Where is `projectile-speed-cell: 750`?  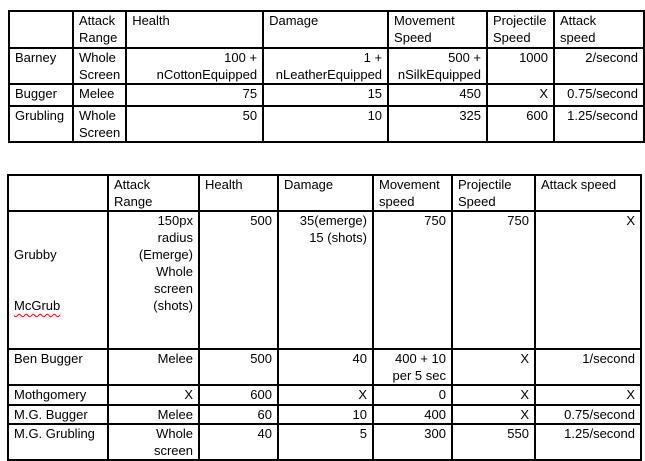
projectile-speed-cell: 750 is located at coordinates (493, 280).